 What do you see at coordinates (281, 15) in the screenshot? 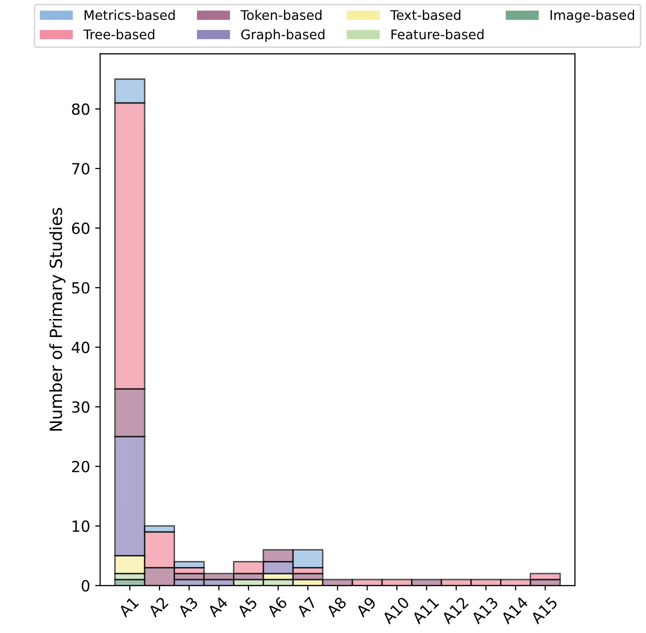
I see `legend-label: Token-based` at bounding box center [281, 15].